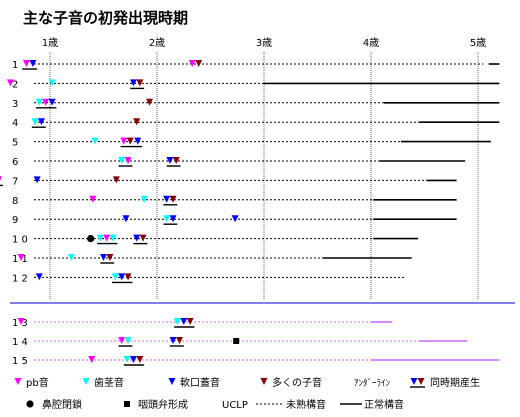 This screenshot has width=520, height=417. What do you see at coordinates (172, 381) in the screenshot?
I see `legend-velar-marker` at bounding box center [172, 381].